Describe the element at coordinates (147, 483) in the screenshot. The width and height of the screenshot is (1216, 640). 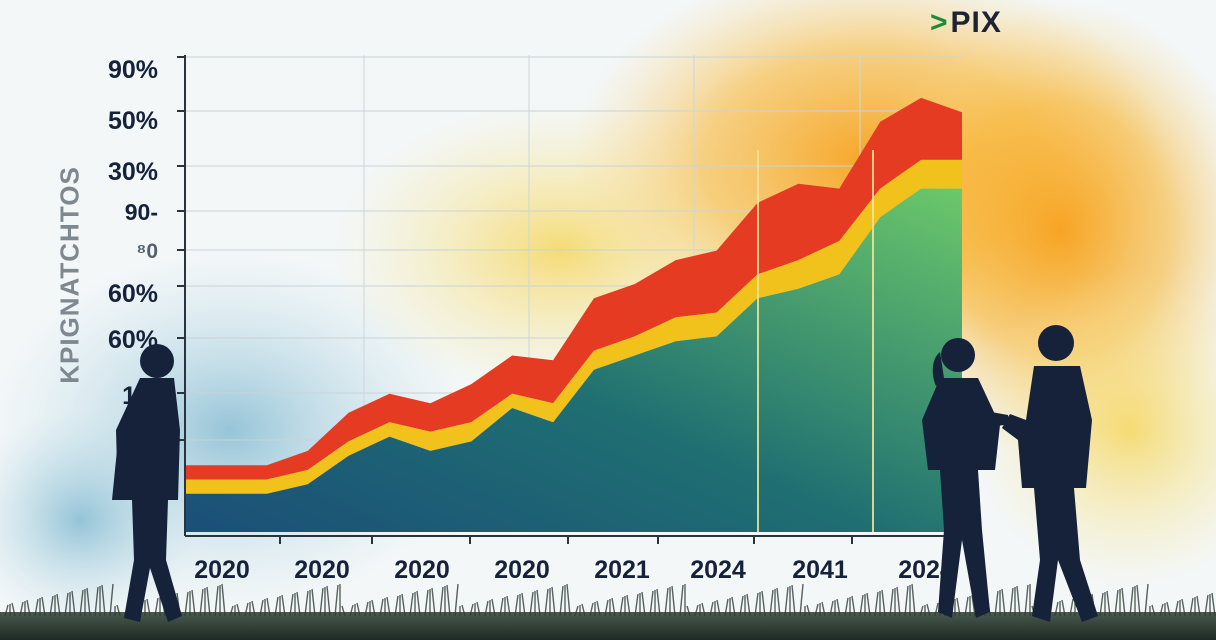
I see `person-silhouette-left` at that location.